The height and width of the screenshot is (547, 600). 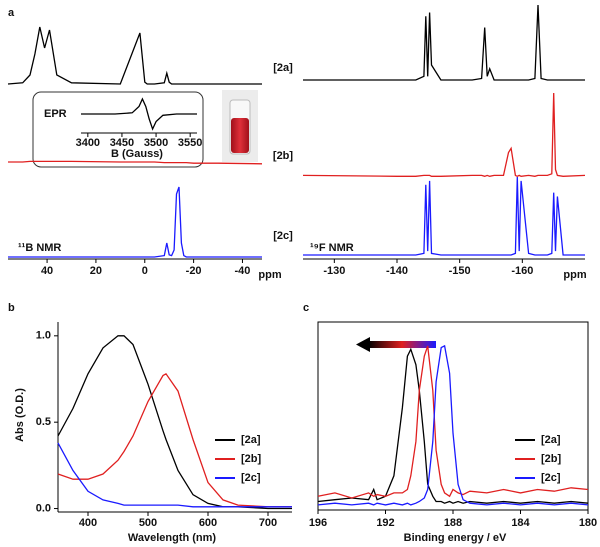 I want to click on x-tick-label: 20, so click(x=96, y=271).